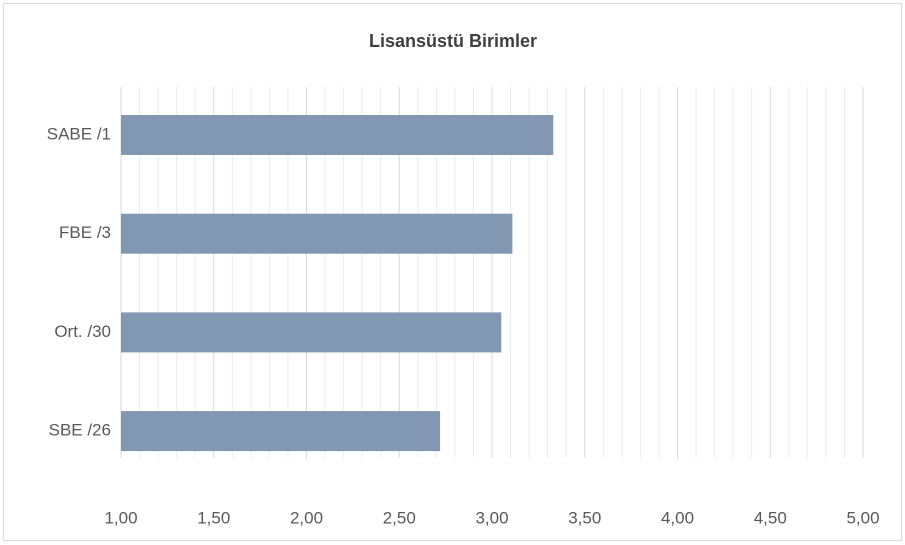 This screenshot has height=545, width=905. What do you see at coordinates (213, 517) in the screenshot?
I see `x-tick-label: 1,50` at bounding box center [213, 517].